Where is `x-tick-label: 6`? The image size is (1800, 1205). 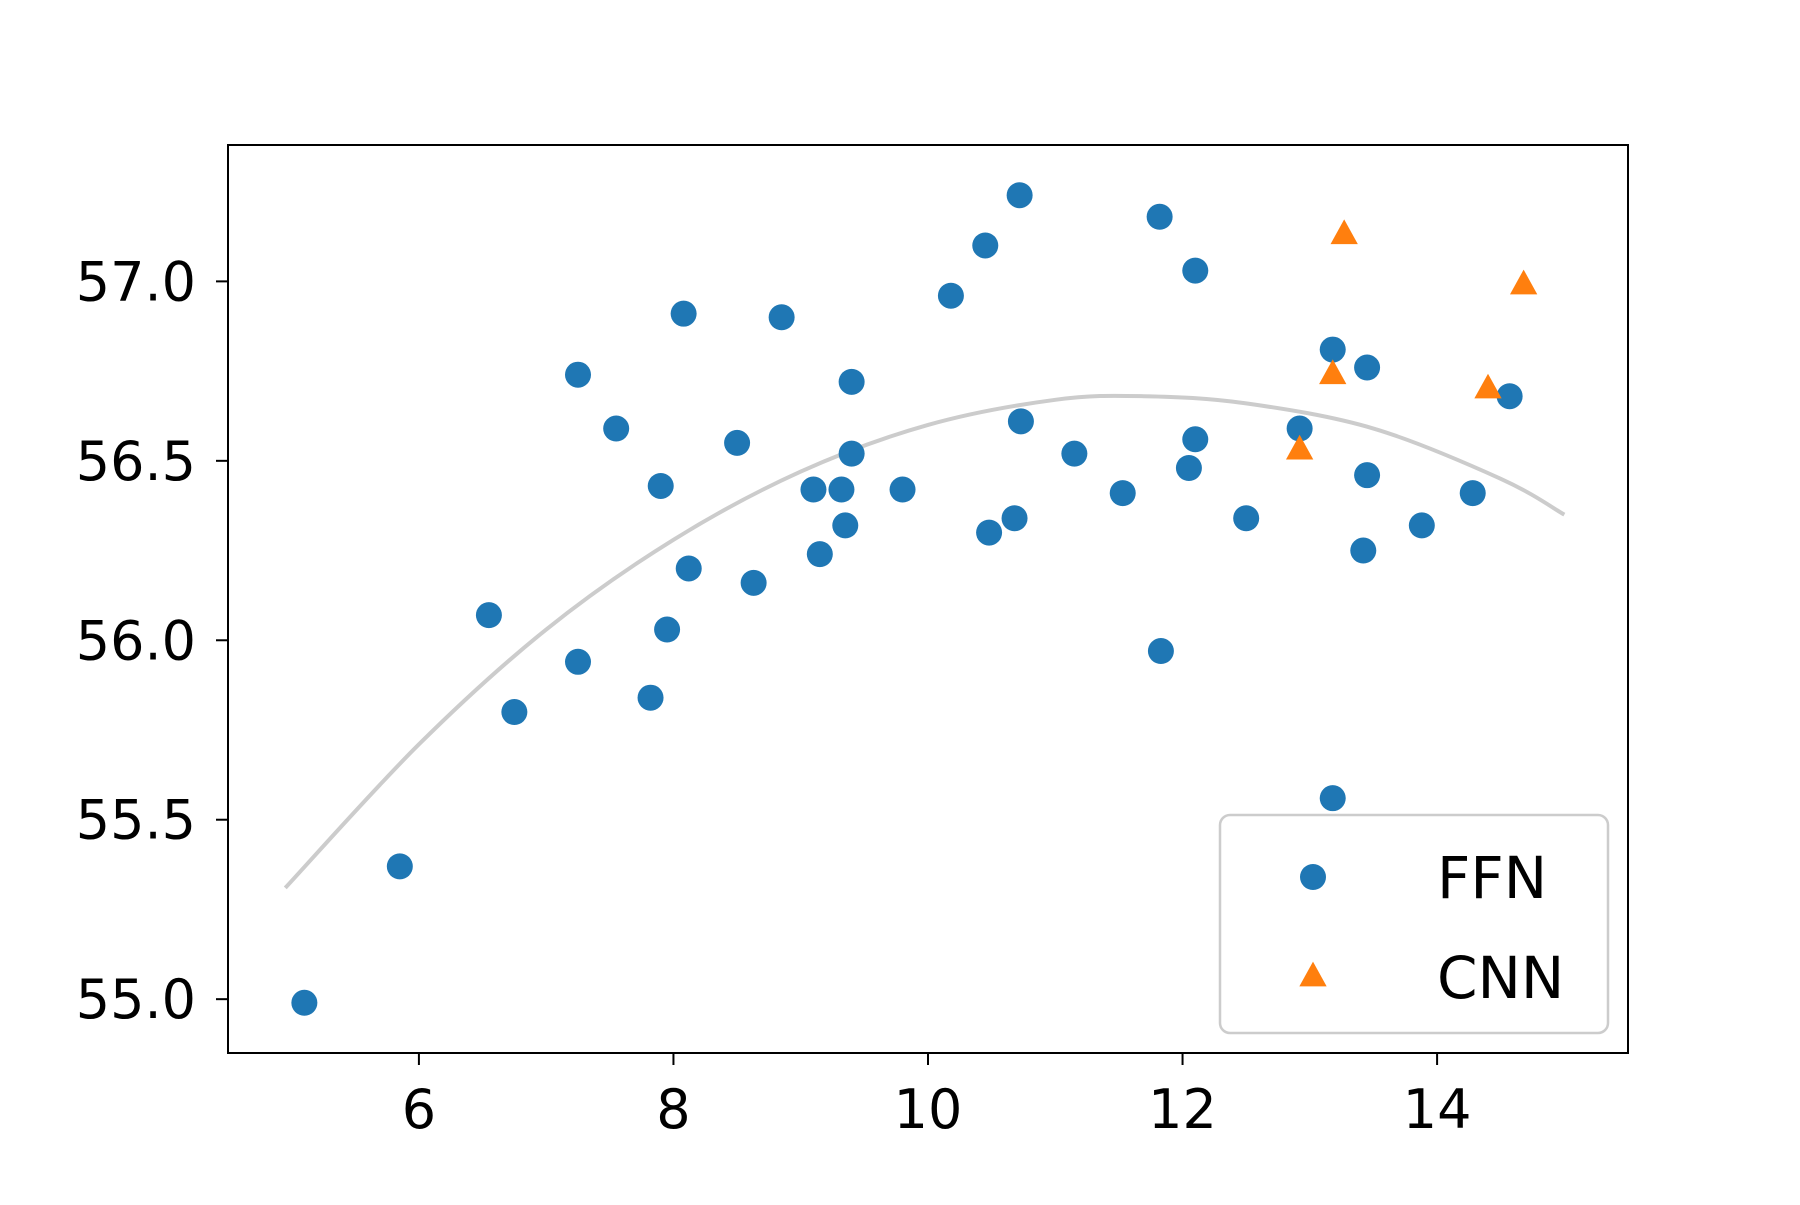
x-tick-label: 6 is located at coordinates (419, 1109).